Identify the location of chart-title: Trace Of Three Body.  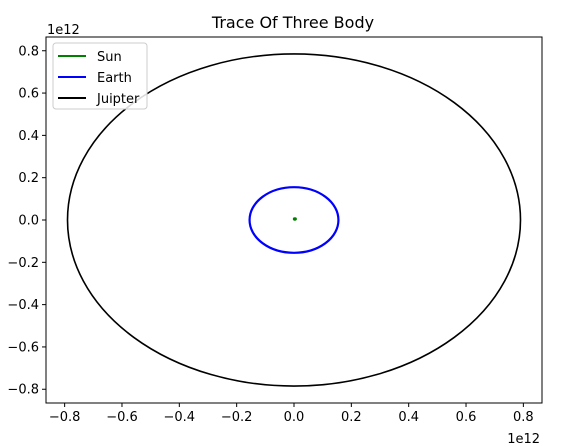
(292, 22).